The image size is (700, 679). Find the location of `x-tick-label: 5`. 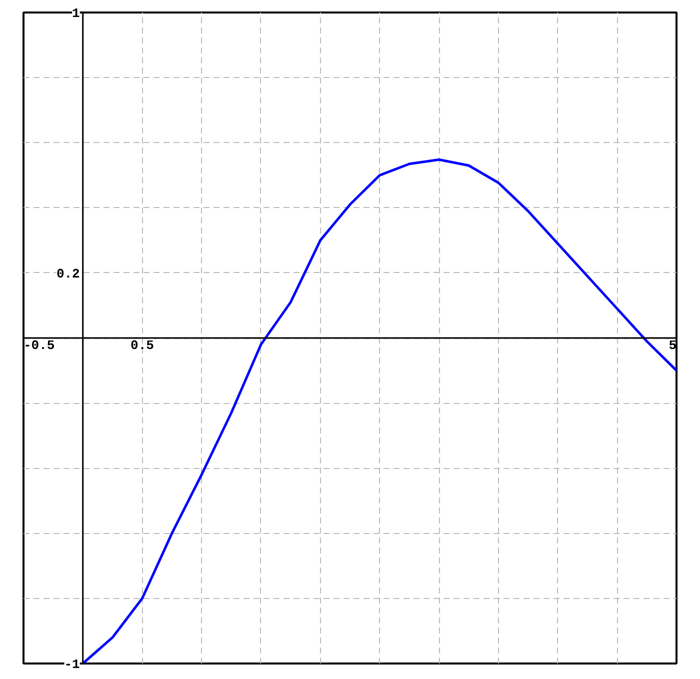

x-tick-label: 5 is located at coordinates (672, 345).